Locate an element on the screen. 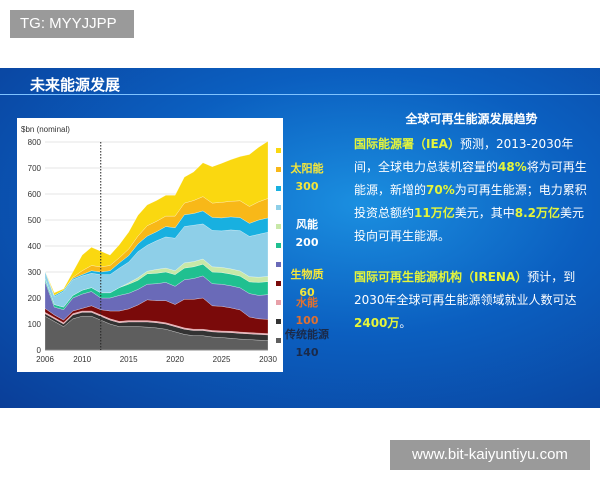  legend-entry: 风能 200 is located at coordinates (307, 232).